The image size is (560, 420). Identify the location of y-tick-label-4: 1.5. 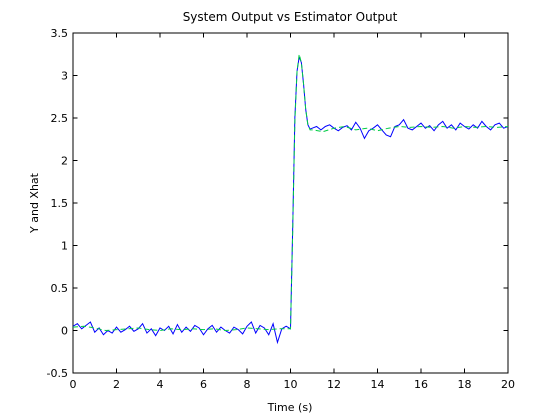
(60, 203).